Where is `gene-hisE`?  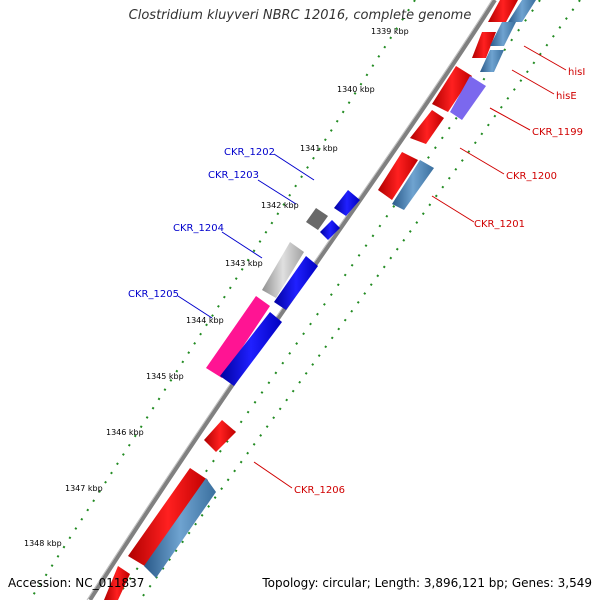 gene-hisE is located at coordinates (492, 61).